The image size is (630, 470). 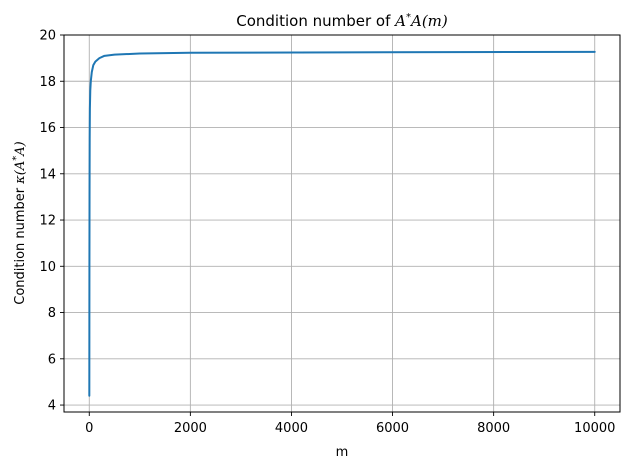 What do you see at coordinates (493, 428) in the screenshot?
I see `x-tick-label: 8000` at bounding box center [493, 428].